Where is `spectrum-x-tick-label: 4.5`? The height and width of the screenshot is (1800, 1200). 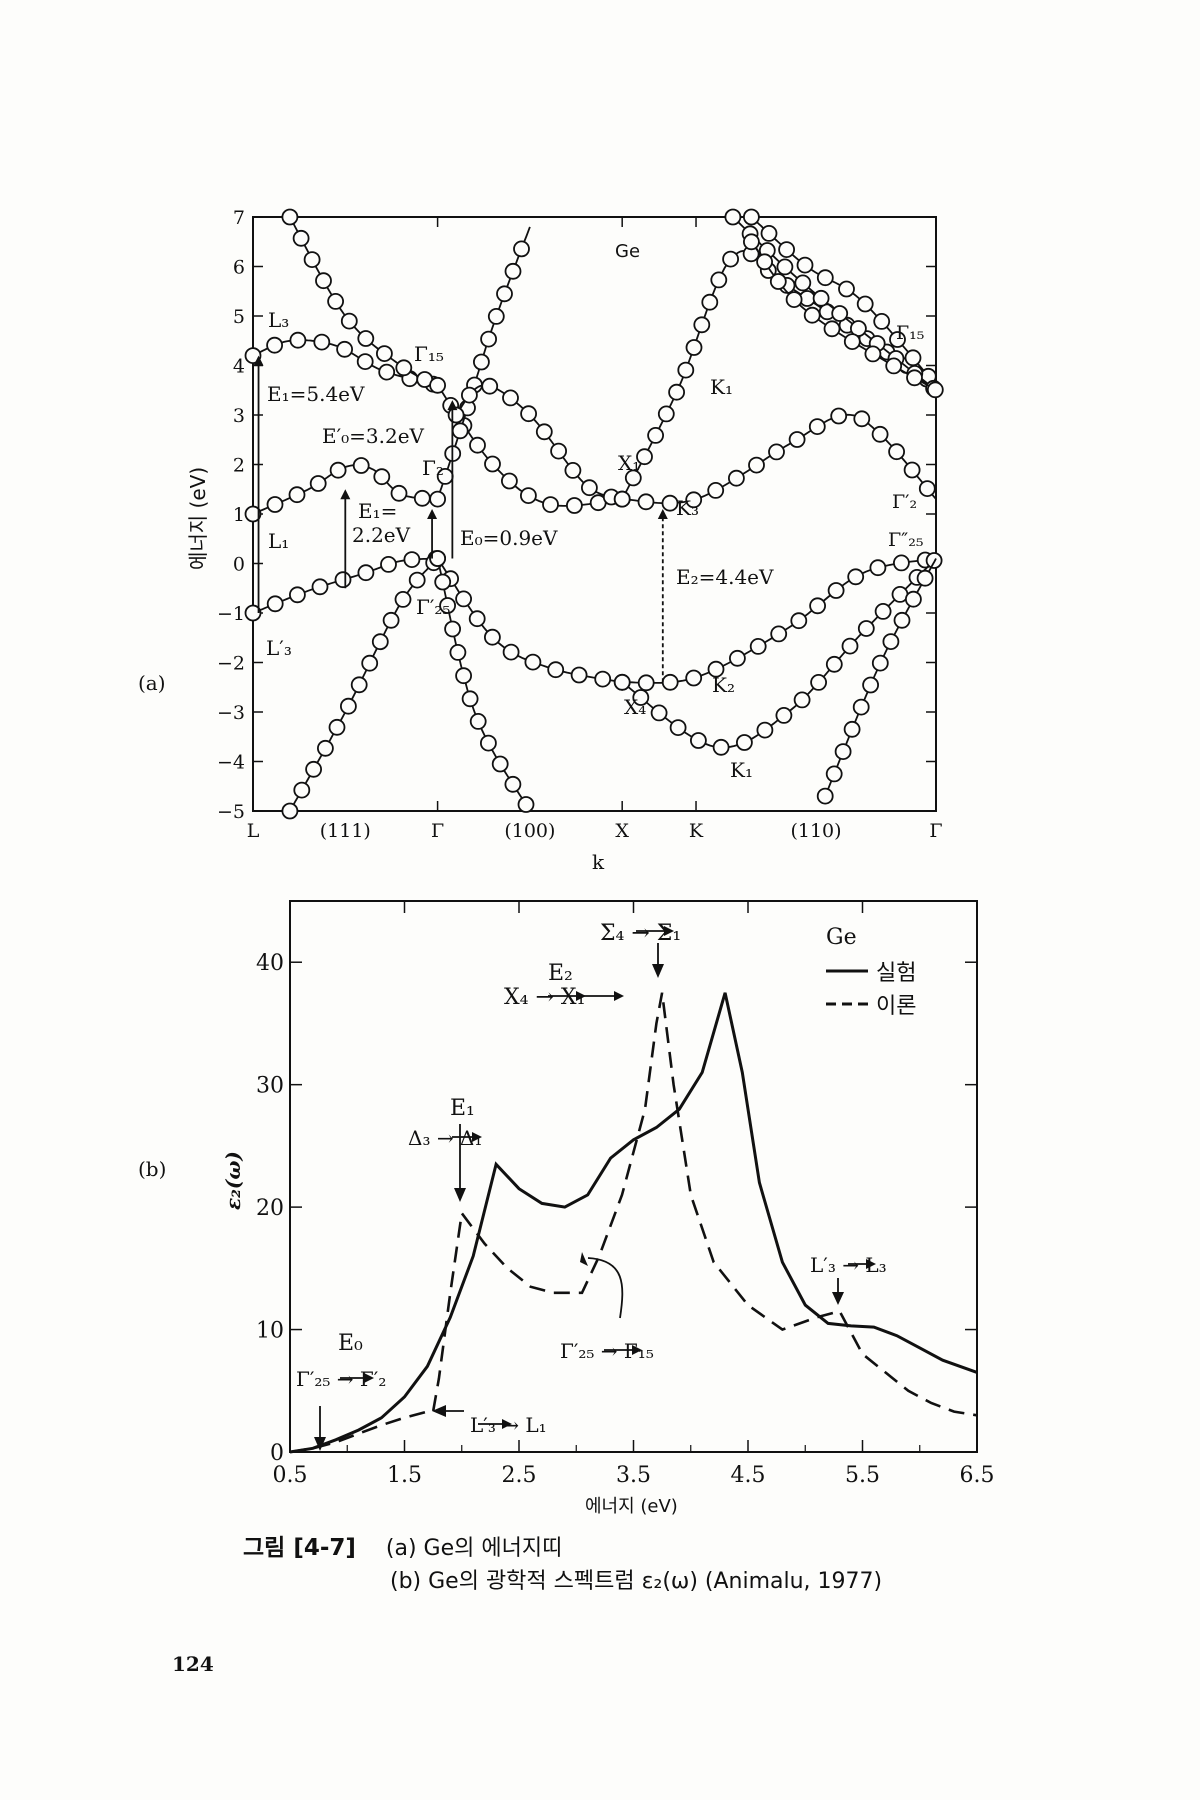
spectrum-x-tick-label: 4.5 is located at coordinates (748, 1475).